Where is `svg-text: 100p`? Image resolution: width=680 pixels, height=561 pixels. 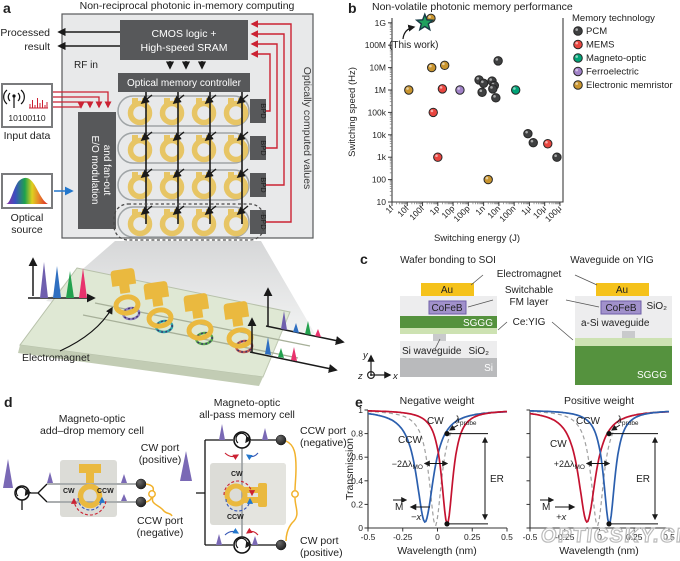
svg-text: 100p is located at coordinates (461, 213).